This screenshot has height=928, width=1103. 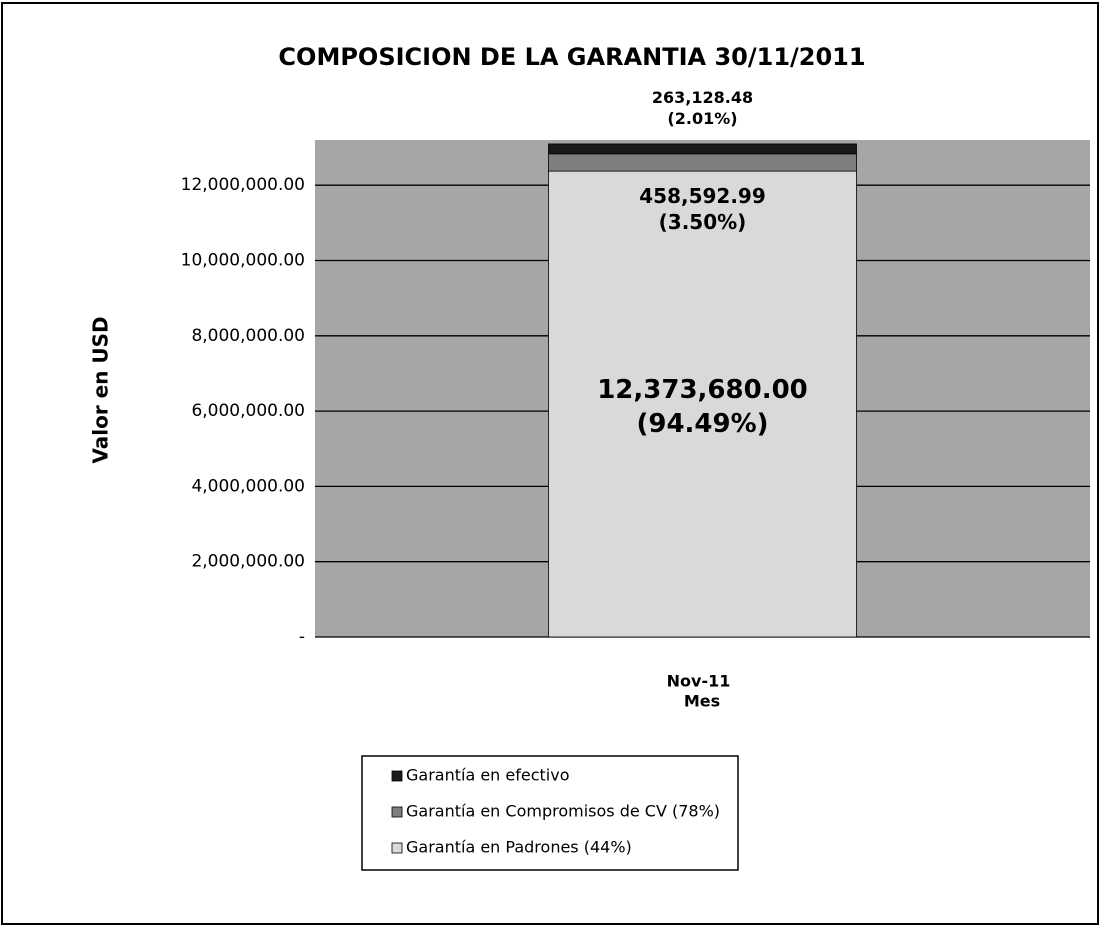 What do you see at coordinates (702, 108) in the screenshot?
I see `data-label: 263,128.48 (2.01%)` at bounding box center [702, 108].